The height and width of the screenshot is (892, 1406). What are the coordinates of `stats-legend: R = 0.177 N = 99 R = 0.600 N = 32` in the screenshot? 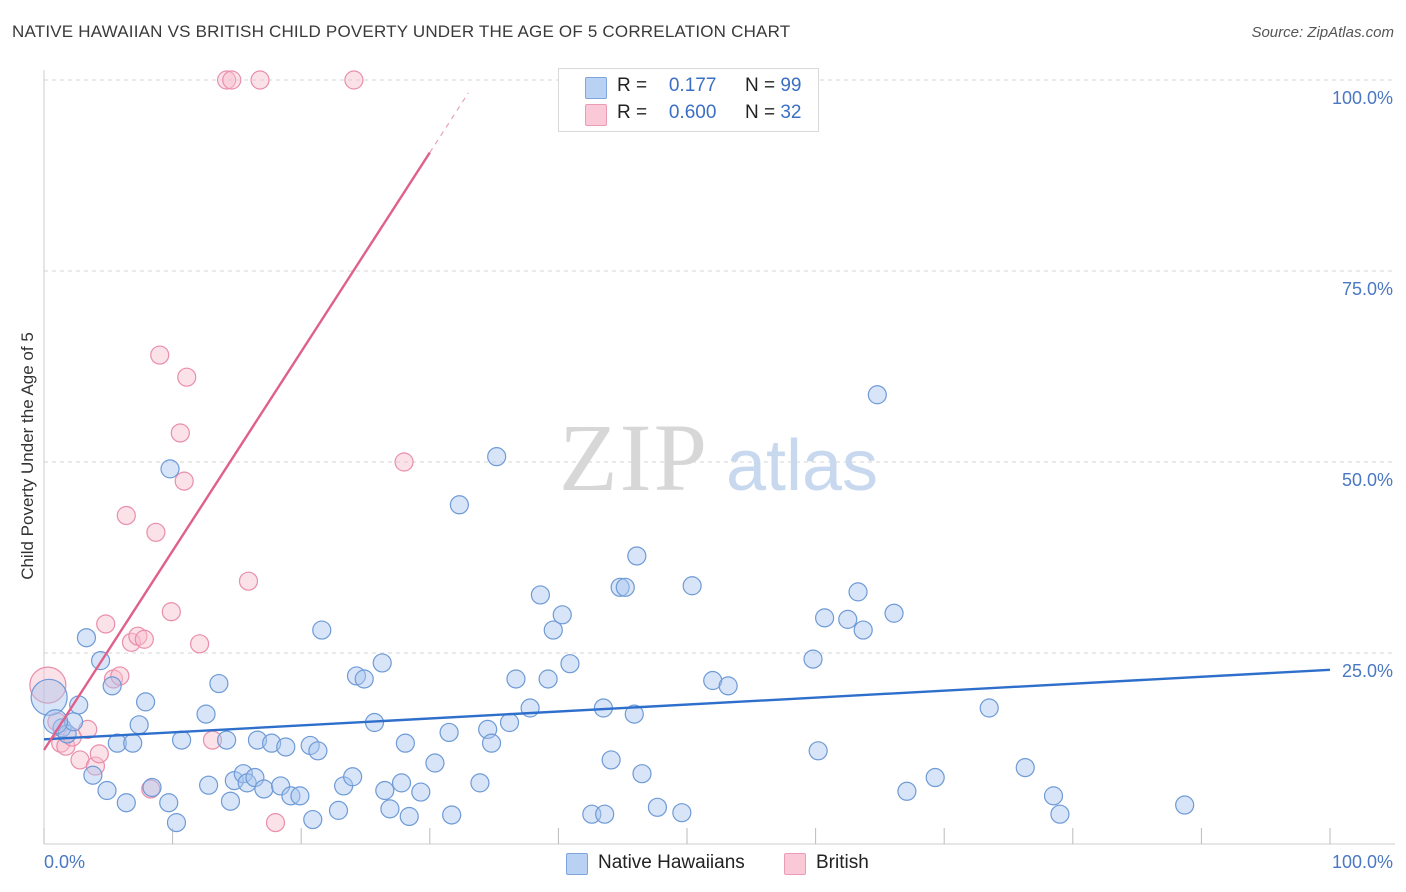 It's located at (688, 100).